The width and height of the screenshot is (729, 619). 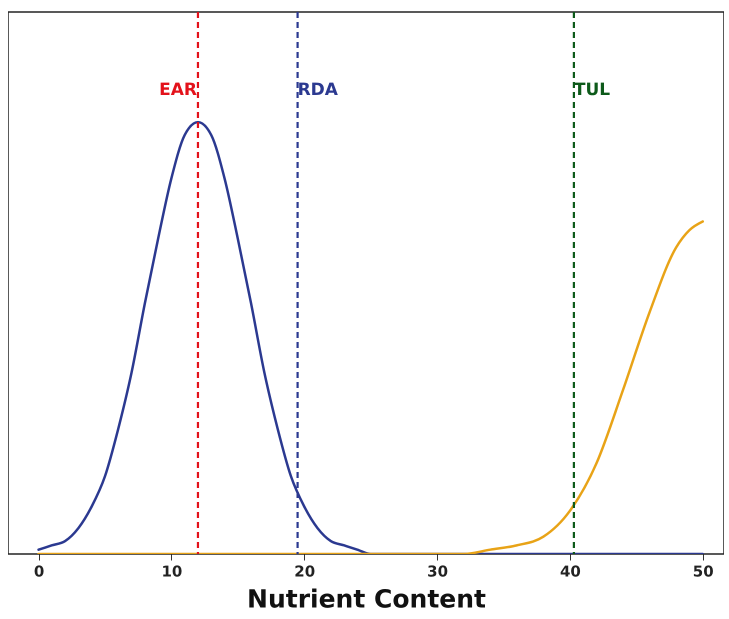 I want to click on x-tick-label: 40, so click(x=570, y=571).